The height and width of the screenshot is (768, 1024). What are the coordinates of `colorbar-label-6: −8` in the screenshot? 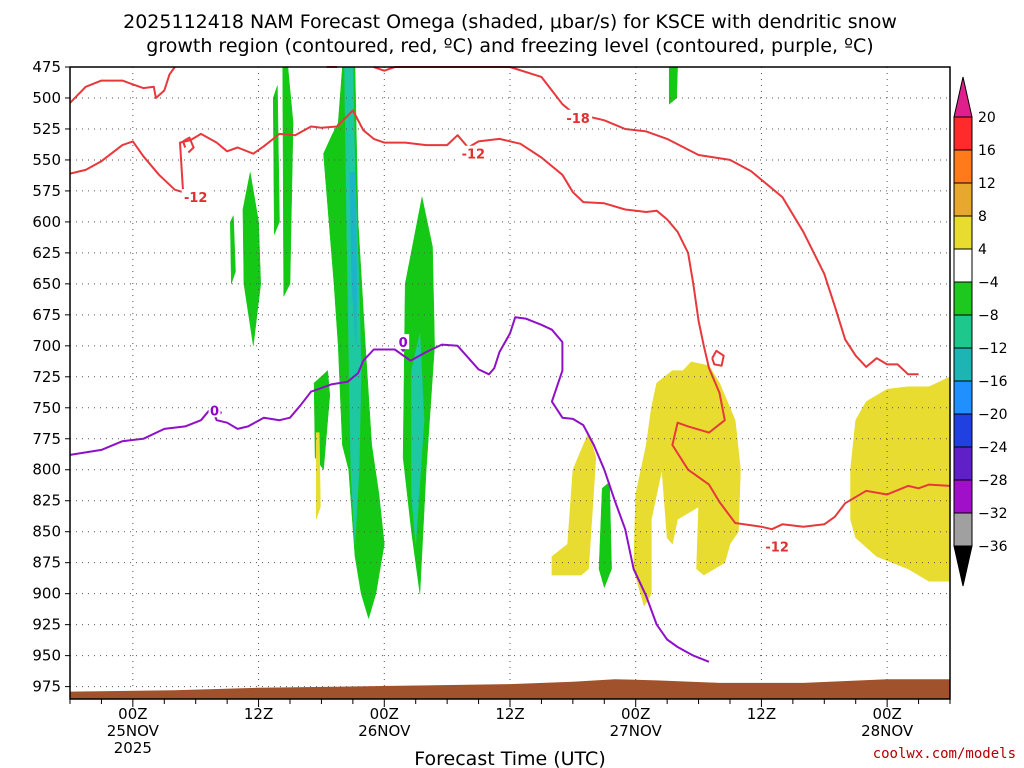 It's located at (988, 316).